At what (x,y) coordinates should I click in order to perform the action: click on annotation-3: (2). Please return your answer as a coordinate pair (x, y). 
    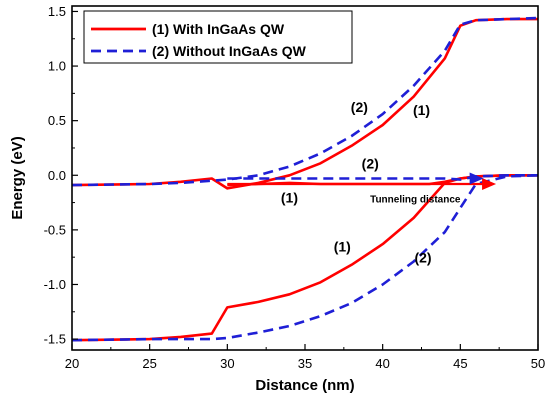
    Looking at the image, I should click on (370, 164).